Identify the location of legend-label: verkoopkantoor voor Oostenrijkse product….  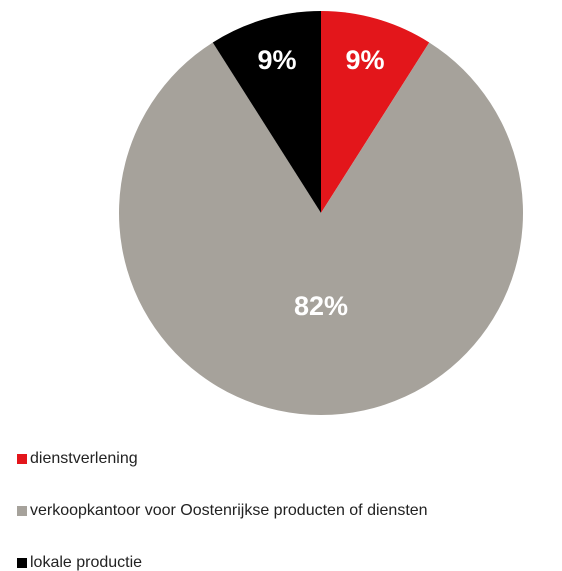
(229, 510).